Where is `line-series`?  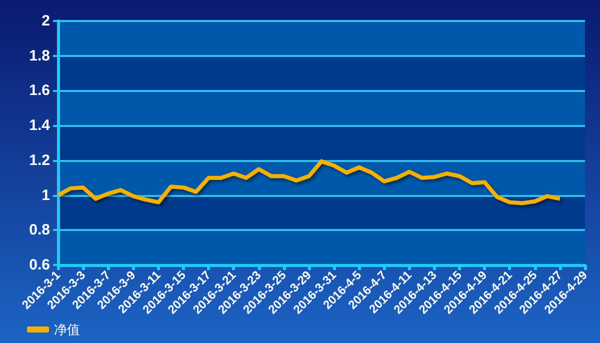 line-series is located at coordinates (309, 182).